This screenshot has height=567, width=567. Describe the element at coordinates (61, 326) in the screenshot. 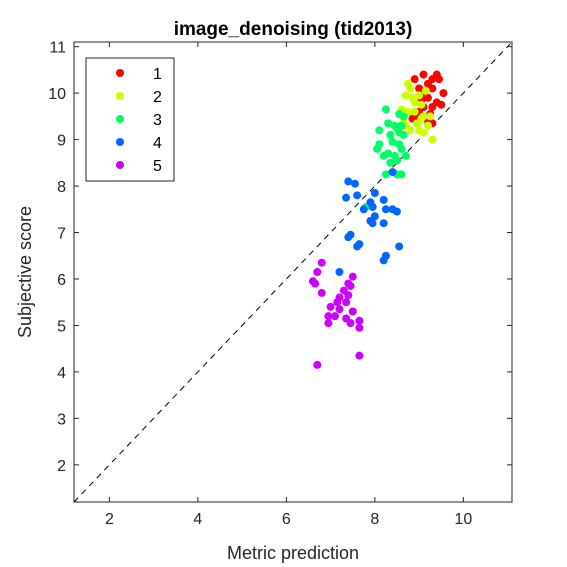

I see `y-tick-label: 5` at that location.